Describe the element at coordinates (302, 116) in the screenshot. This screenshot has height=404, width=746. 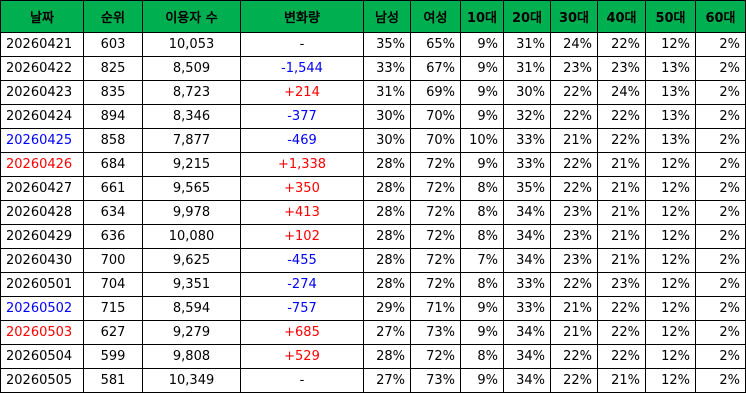
I see `table-cell: -377` at that location.